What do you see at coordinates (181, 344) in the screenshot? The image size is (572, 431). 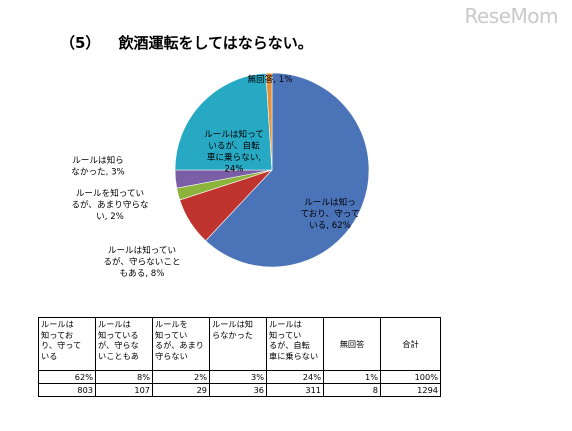 I see `table-header-cell: ルールを 知ってい るが、あまり 守らない` at bounding box center [181, 344].